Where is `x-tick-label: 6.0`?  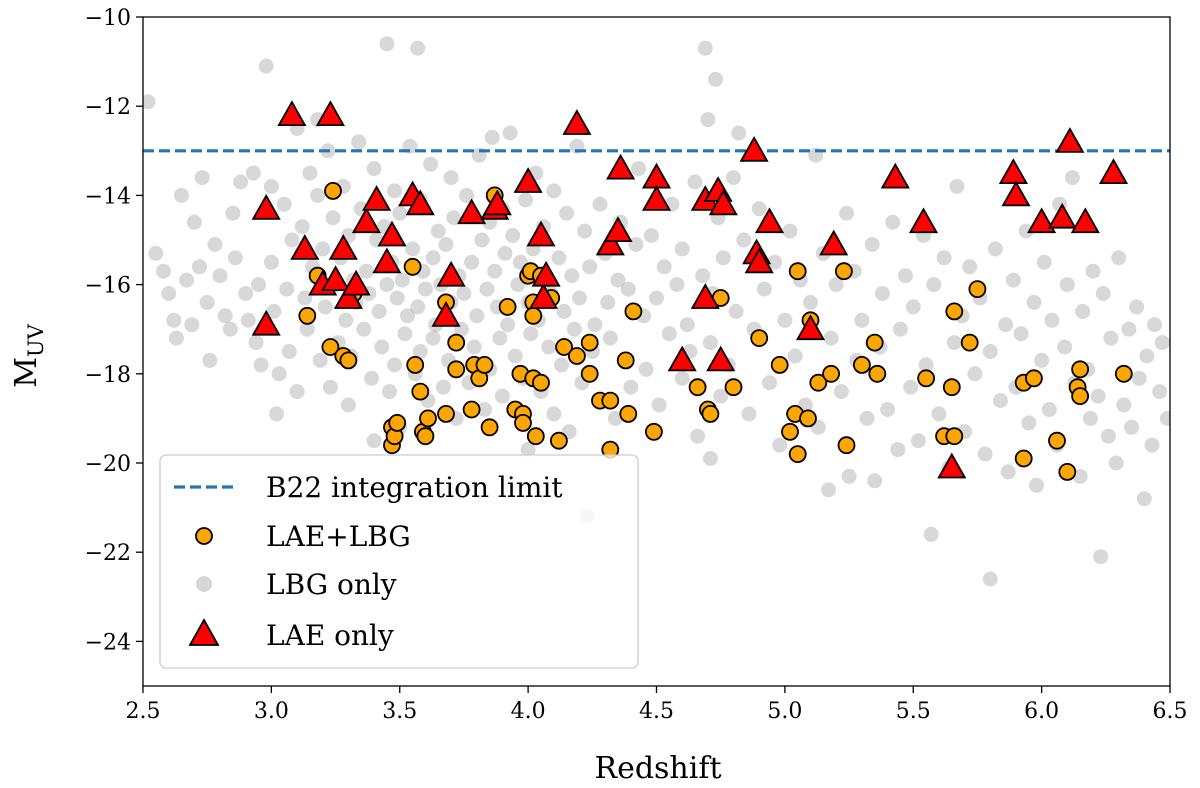
x-tick-label: 6.0 is located at coordinates (1041, 711).